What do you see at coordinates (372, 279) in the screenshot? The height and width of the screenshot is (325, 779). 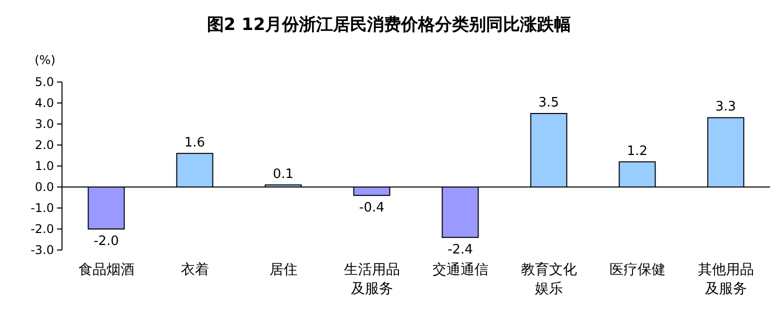 I see `x-tick-label: 生活用品及服务` at bounding box center [372, 279].